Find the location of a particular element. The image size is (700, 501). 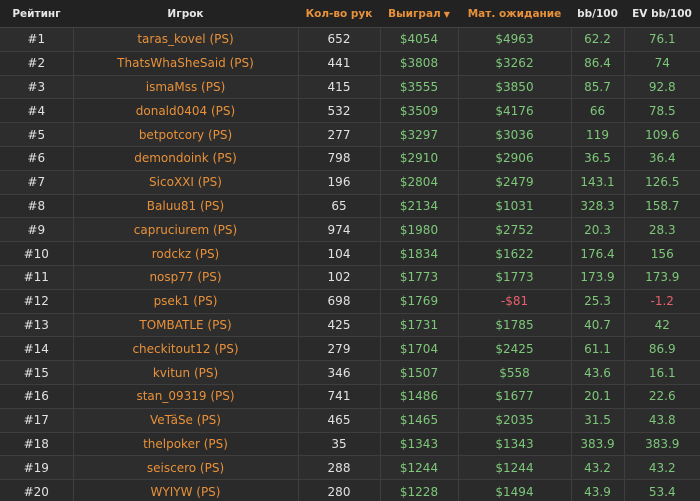

cell-evbb100: 28.3 is located at coordinates (661, 230).